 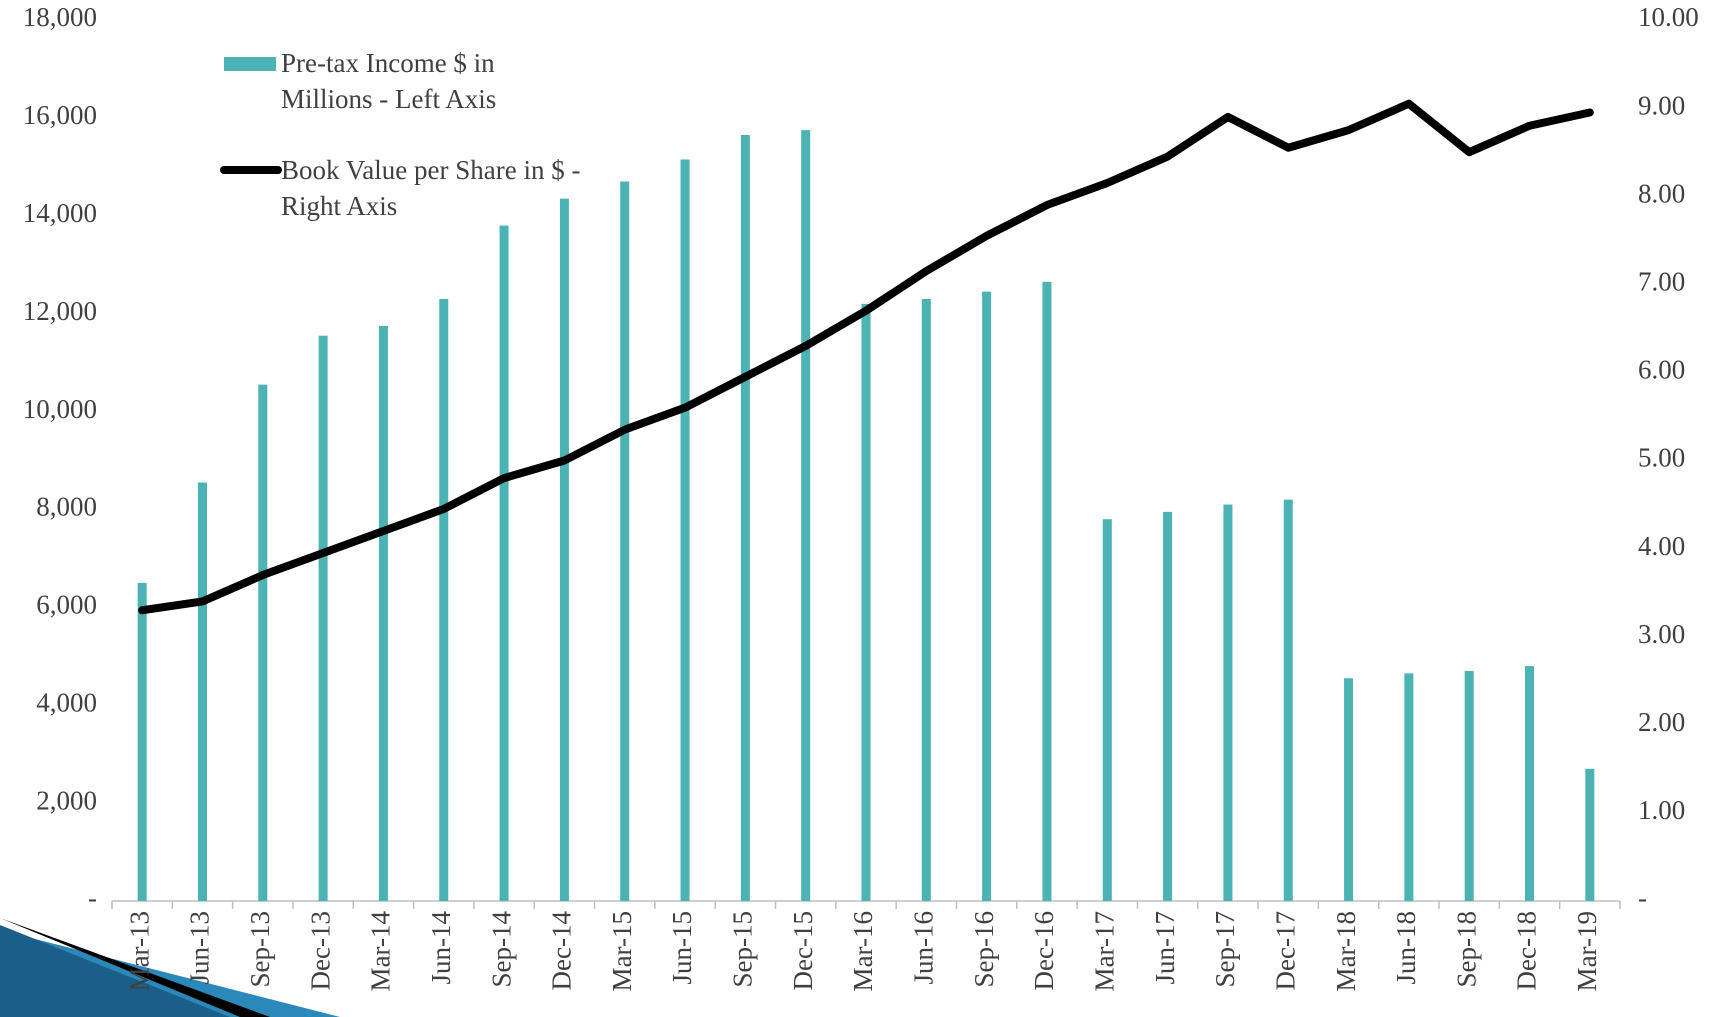 What do you see at coordinates (431, 188) in the screenshot?
I see `legend-label: Book Value per Share in $ - Right Axis` at bounding box center [431, 188].